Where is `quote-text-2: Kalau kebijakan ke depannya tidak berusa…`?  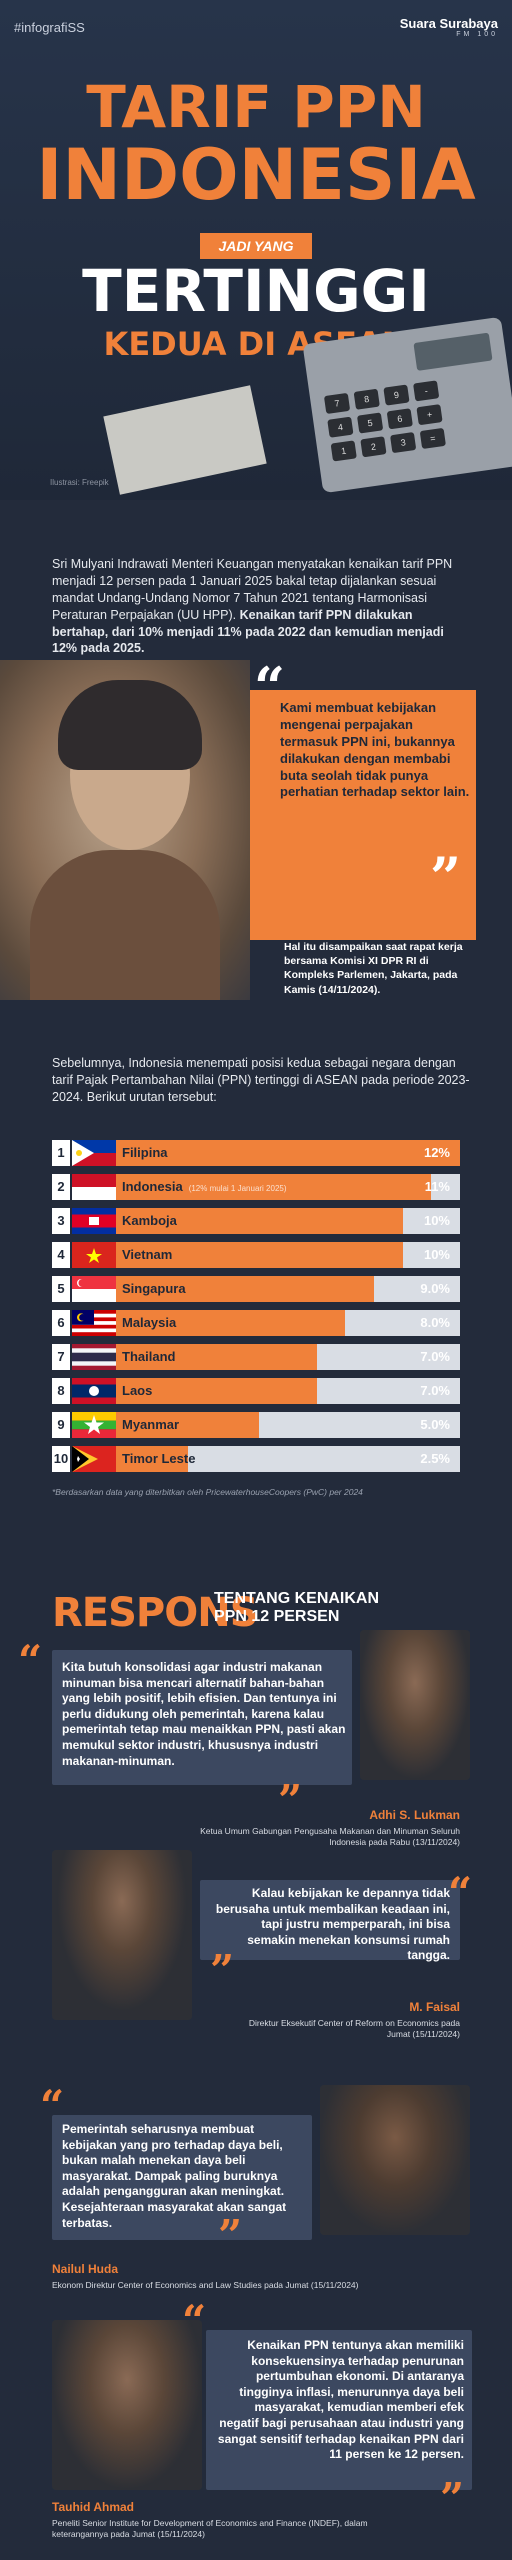 quote-text-2: Kalau kebijakan ke depannya tidak berusa… is located at coordinates (332, 1924).